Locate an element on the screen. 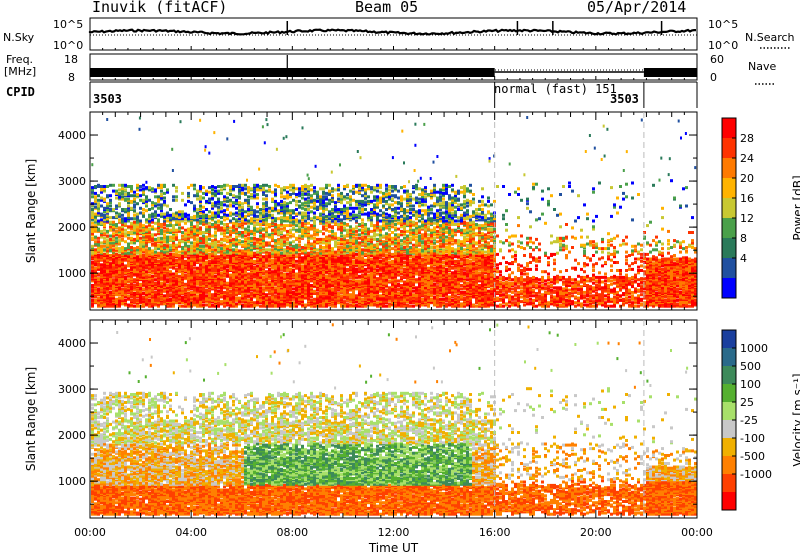 Image resolution: width=800 pixels, height=554 pixels. cpid-label: CPID is located at coordinates (20, 92).